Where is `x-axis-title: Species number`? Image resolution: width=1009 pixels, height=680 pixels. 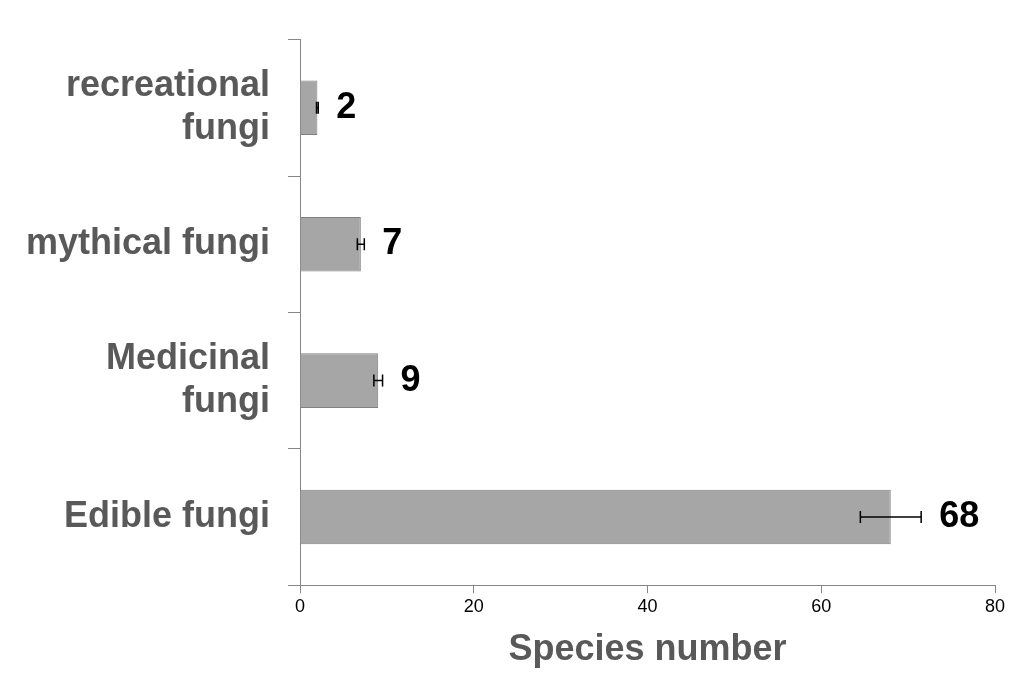
x-axis-title: Species number is located at coordinates (647, 648).